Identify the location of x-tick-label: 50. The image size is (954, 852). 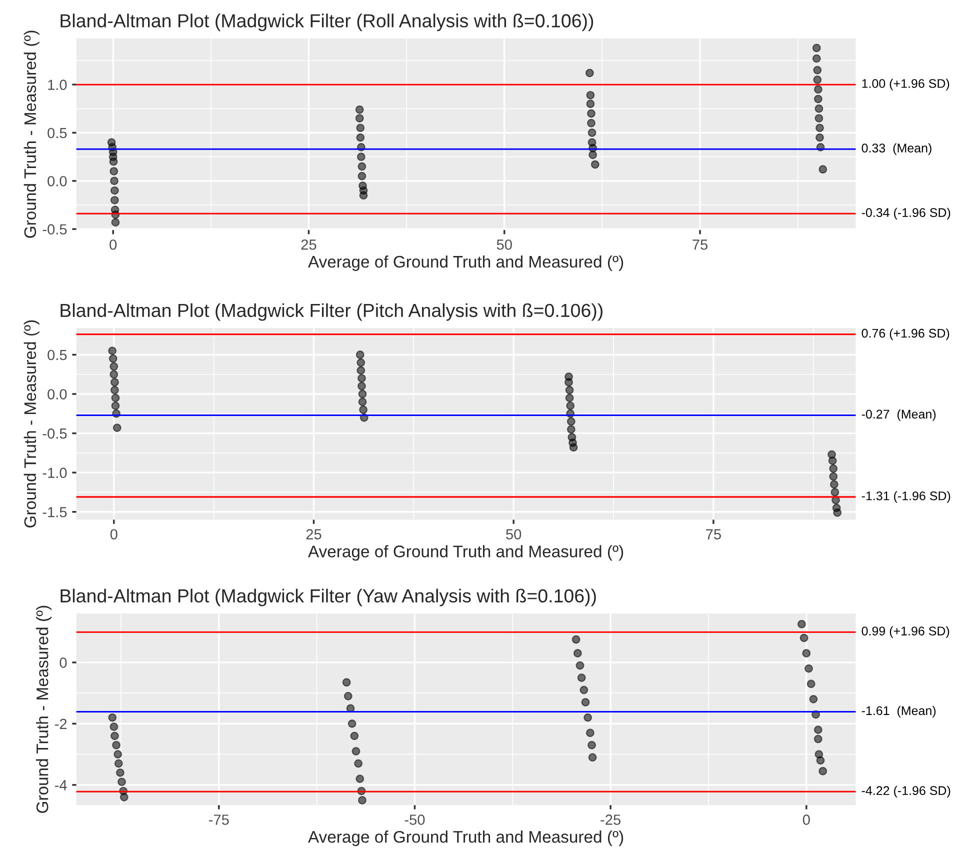
(514, 534).